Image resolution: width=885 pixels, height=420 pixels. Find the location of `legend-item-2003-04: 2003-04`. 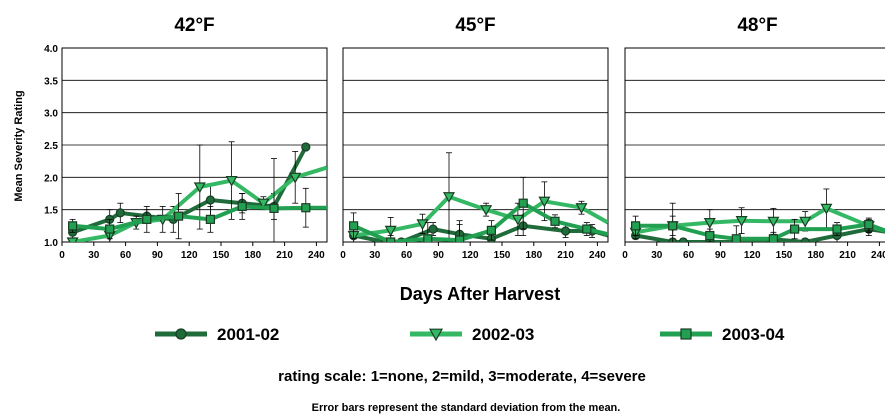

legend-item-2003-04: 2003-04 is located at coordinates (722, 334).